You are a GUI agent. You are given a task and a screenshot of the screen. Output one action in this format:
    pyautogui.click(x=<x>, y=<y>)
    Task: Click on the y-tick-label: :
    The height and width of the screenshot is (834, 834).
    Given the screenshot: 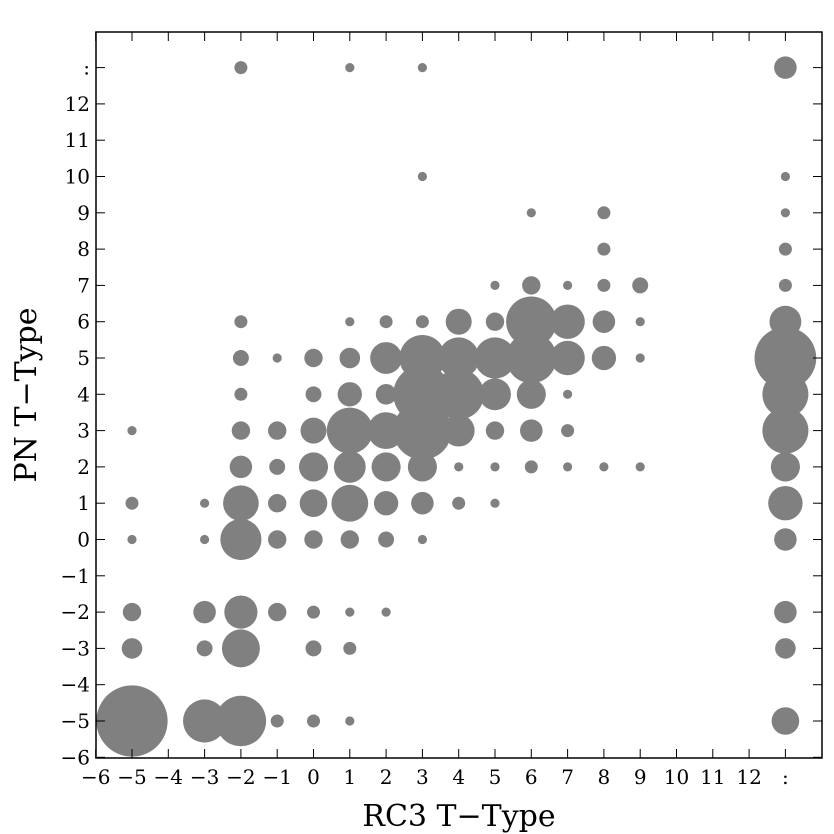 What is the action you would take?
    pyautogui.click(x=86, y=68)
    